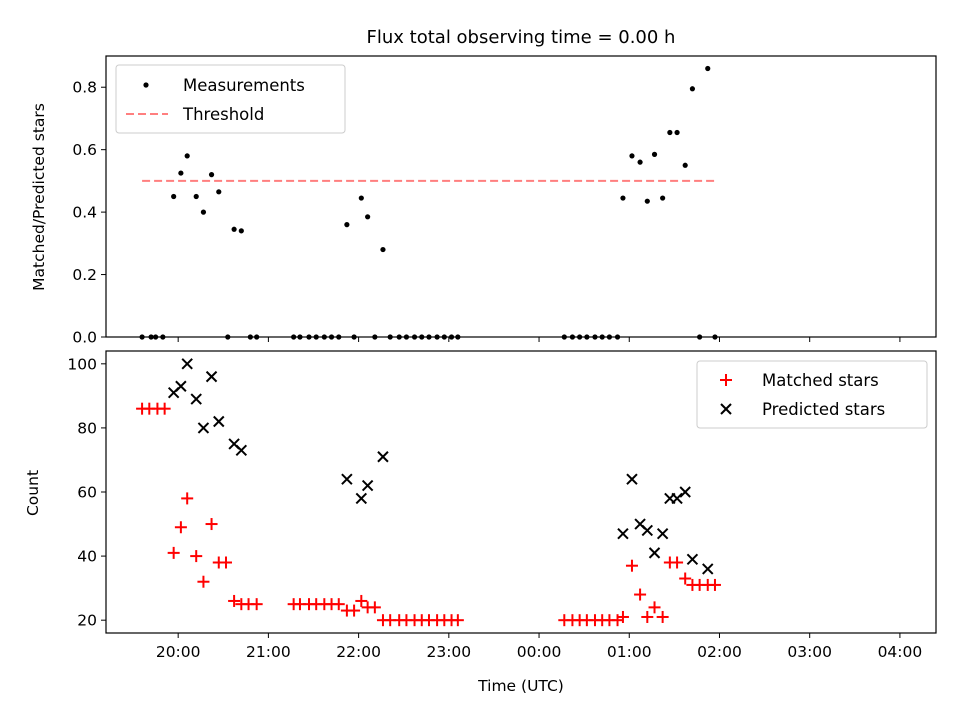 This screenshot has width=960, height=720. I want to click on legend-predicted-label: Predicted stars, so click(823, 409).